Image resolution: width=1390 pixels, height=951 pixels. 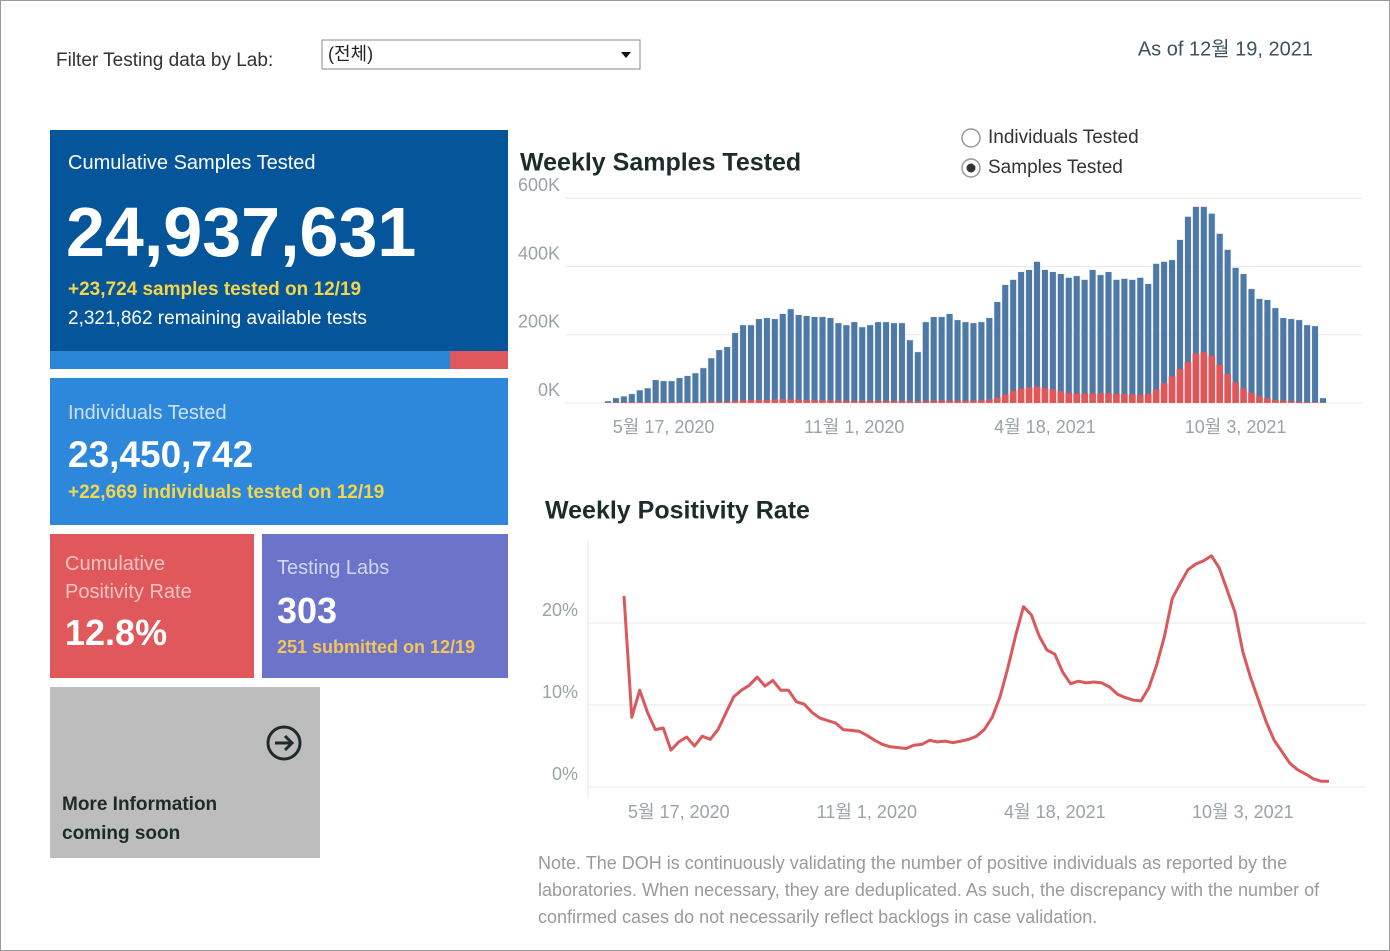 I want to click on x-tick-label: 10월 3, 2021, so click(x=1236, y=427).